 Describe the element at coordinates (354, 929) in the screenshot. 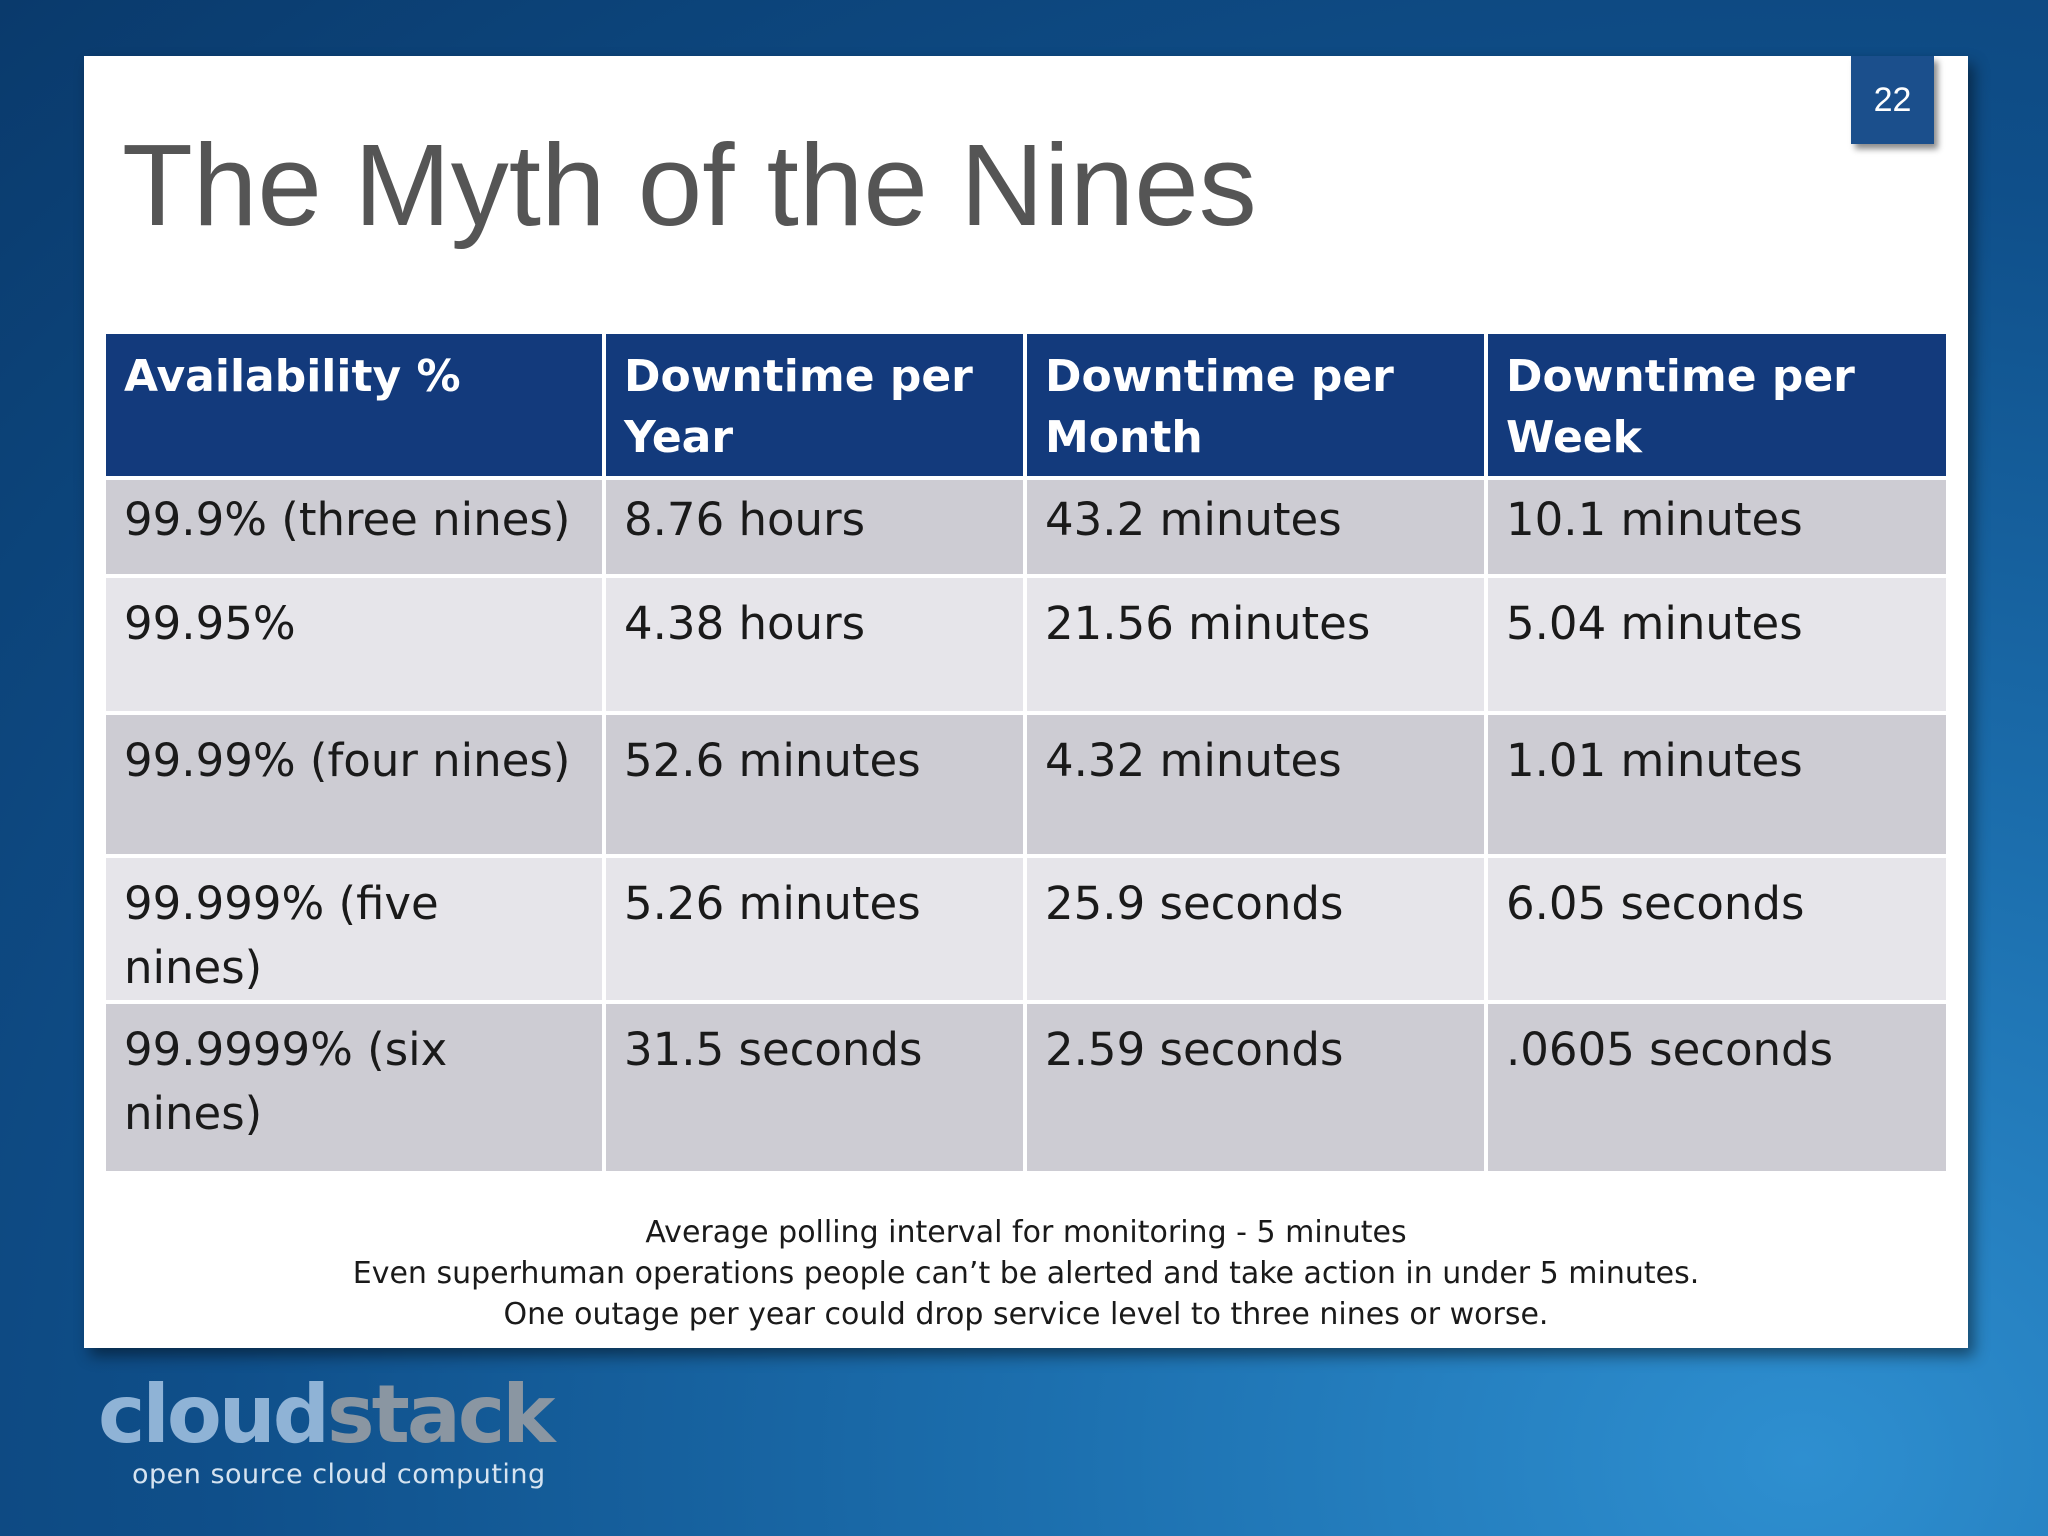

I see `cell-availability: 99.999% (five nines)` at that location.